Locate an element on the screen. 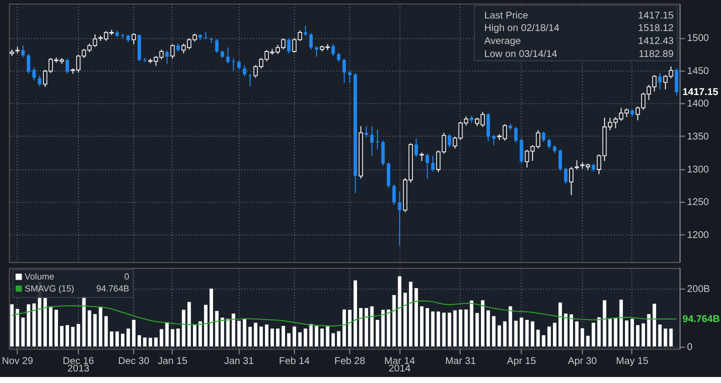 The height and width of the screenshot is (383, 721). x-tick-label: Jan 31 is located at coordinates (239, 362).